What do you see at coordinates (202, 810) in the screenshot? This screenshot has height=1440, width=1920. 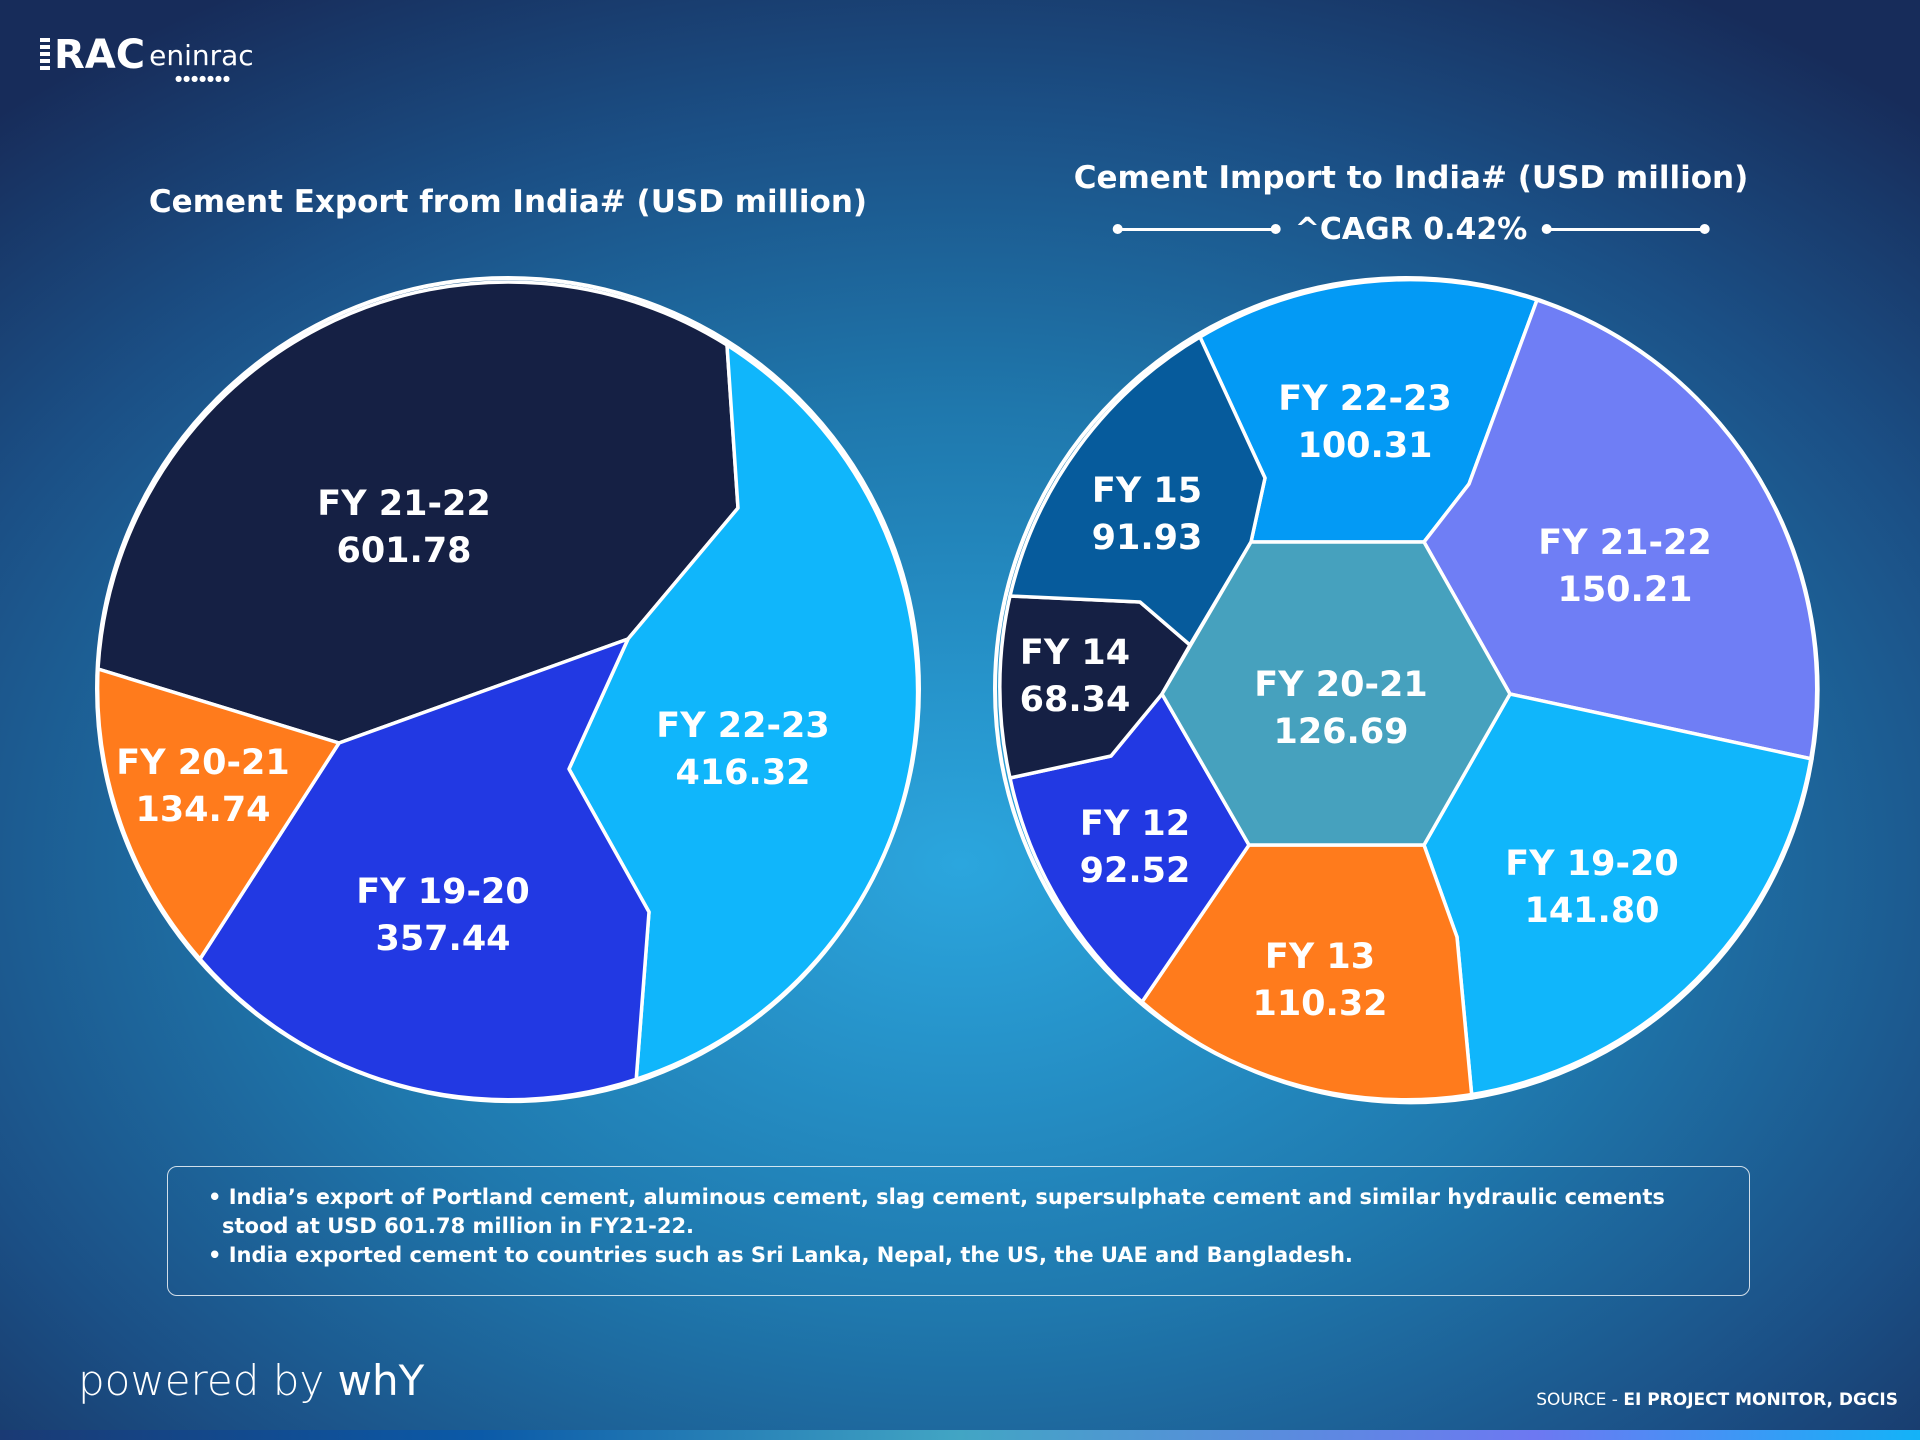 I see `export-slice-value-label: 134.74` at bounding box center [202, 810].